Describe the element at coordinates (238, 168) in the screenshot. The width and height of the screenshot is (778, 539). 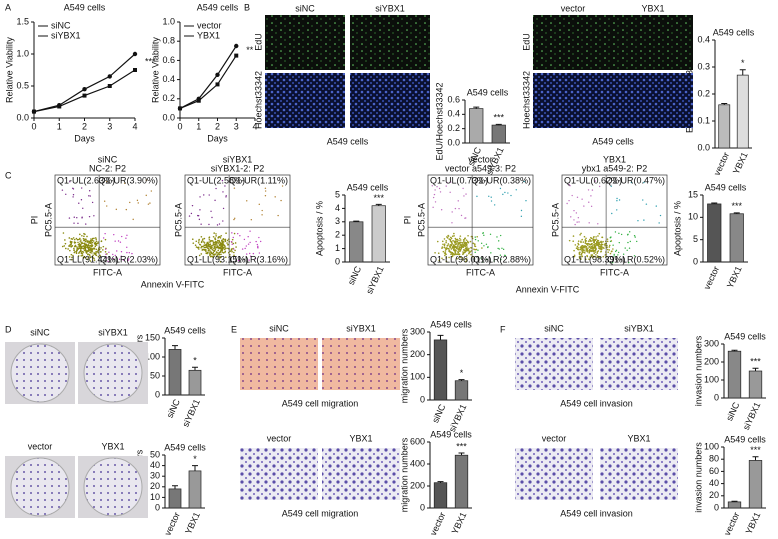
I see `gate-label: siYBX1-2: P2` at that location.